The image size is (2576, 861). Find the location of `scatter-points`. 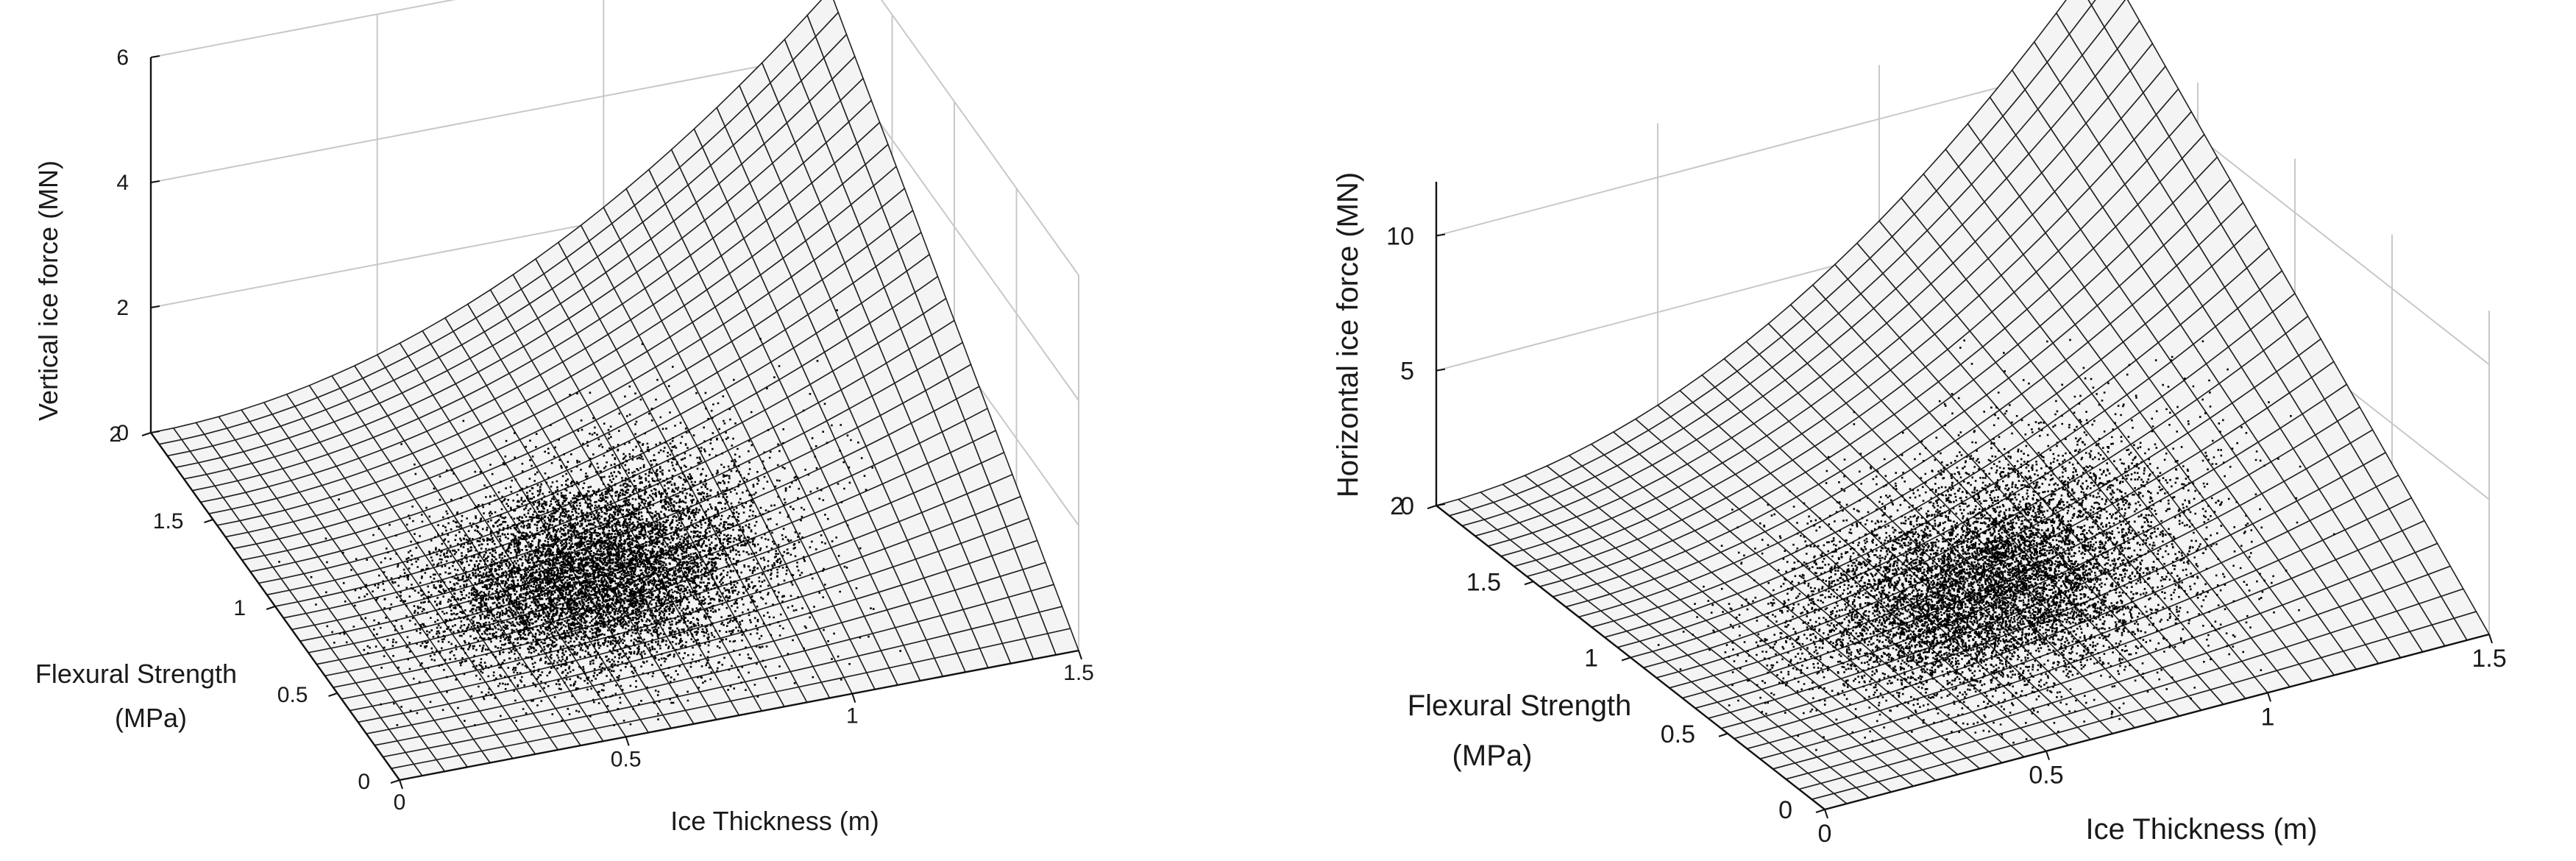

scatter-points is located at coordinates (589, 517).